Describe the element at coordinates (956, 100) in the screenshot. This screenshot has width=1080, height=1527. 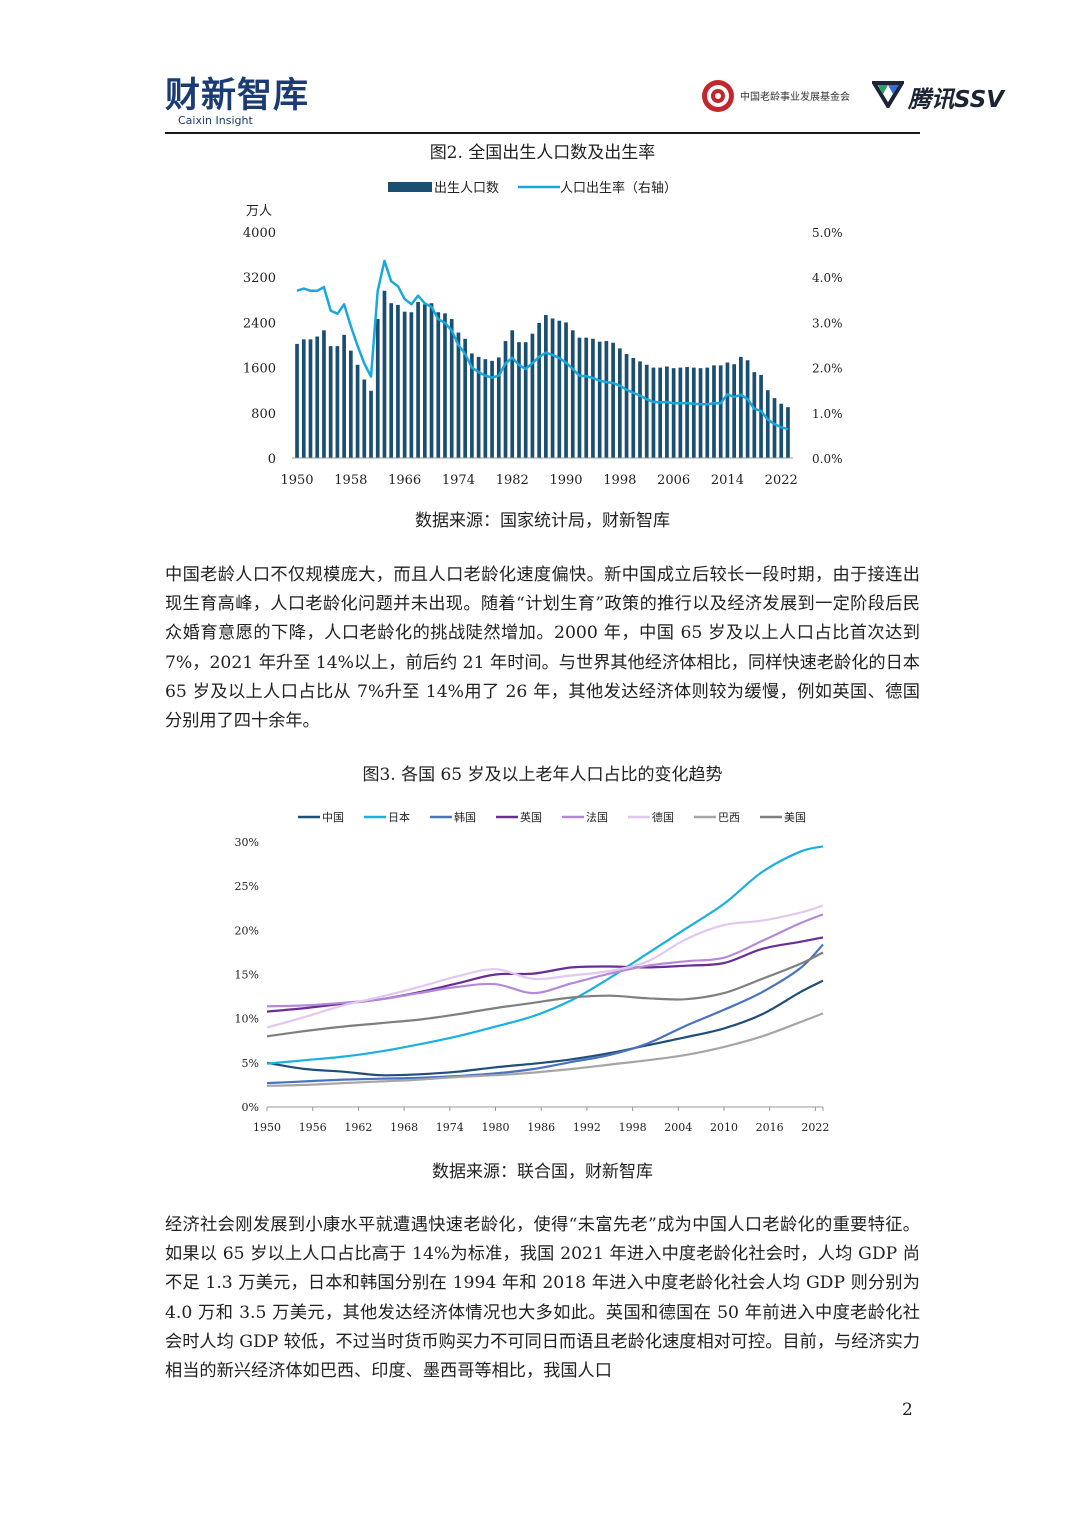
I see `tencent-ssv-logo: 腾讯SSV` at that location.